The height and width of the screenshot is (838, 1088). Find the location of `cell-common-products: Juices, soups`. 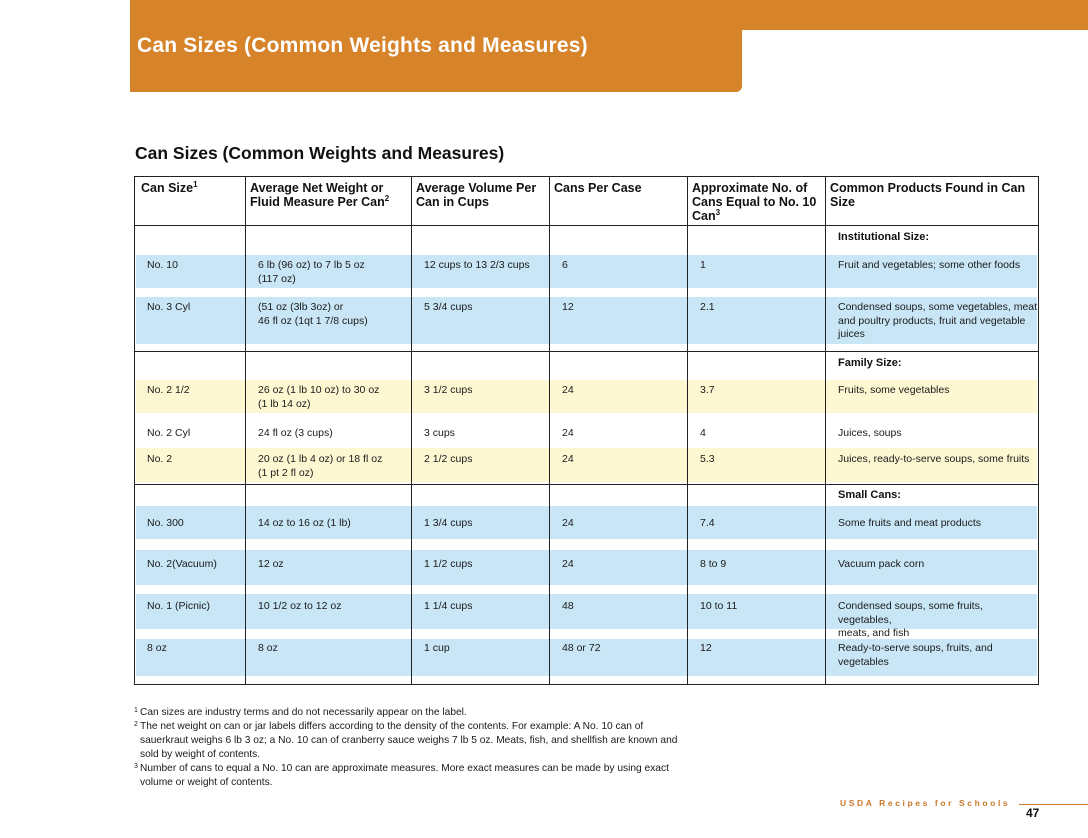

cell-common-products: Juices, soups is located at coordinates (870, 433).